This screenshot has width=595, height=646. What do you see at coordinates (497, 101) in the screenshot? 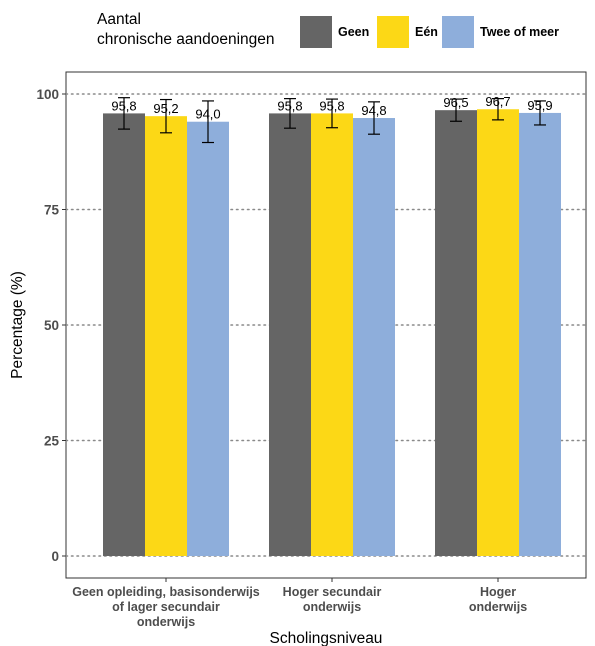
I see `data-label: 96,7` at bounding box center [497, 101].